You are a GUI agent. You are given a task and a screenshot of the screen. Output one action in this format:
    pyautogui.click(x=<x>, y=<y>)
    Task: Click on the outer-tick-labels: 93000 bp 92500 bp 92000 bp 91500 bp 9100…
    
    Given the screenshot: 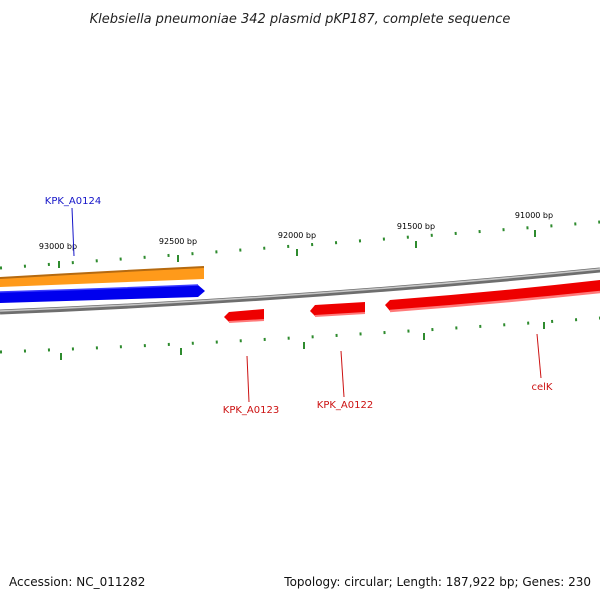 What is the action you would take?
    pyautogui.click(x=296, y=231)
    